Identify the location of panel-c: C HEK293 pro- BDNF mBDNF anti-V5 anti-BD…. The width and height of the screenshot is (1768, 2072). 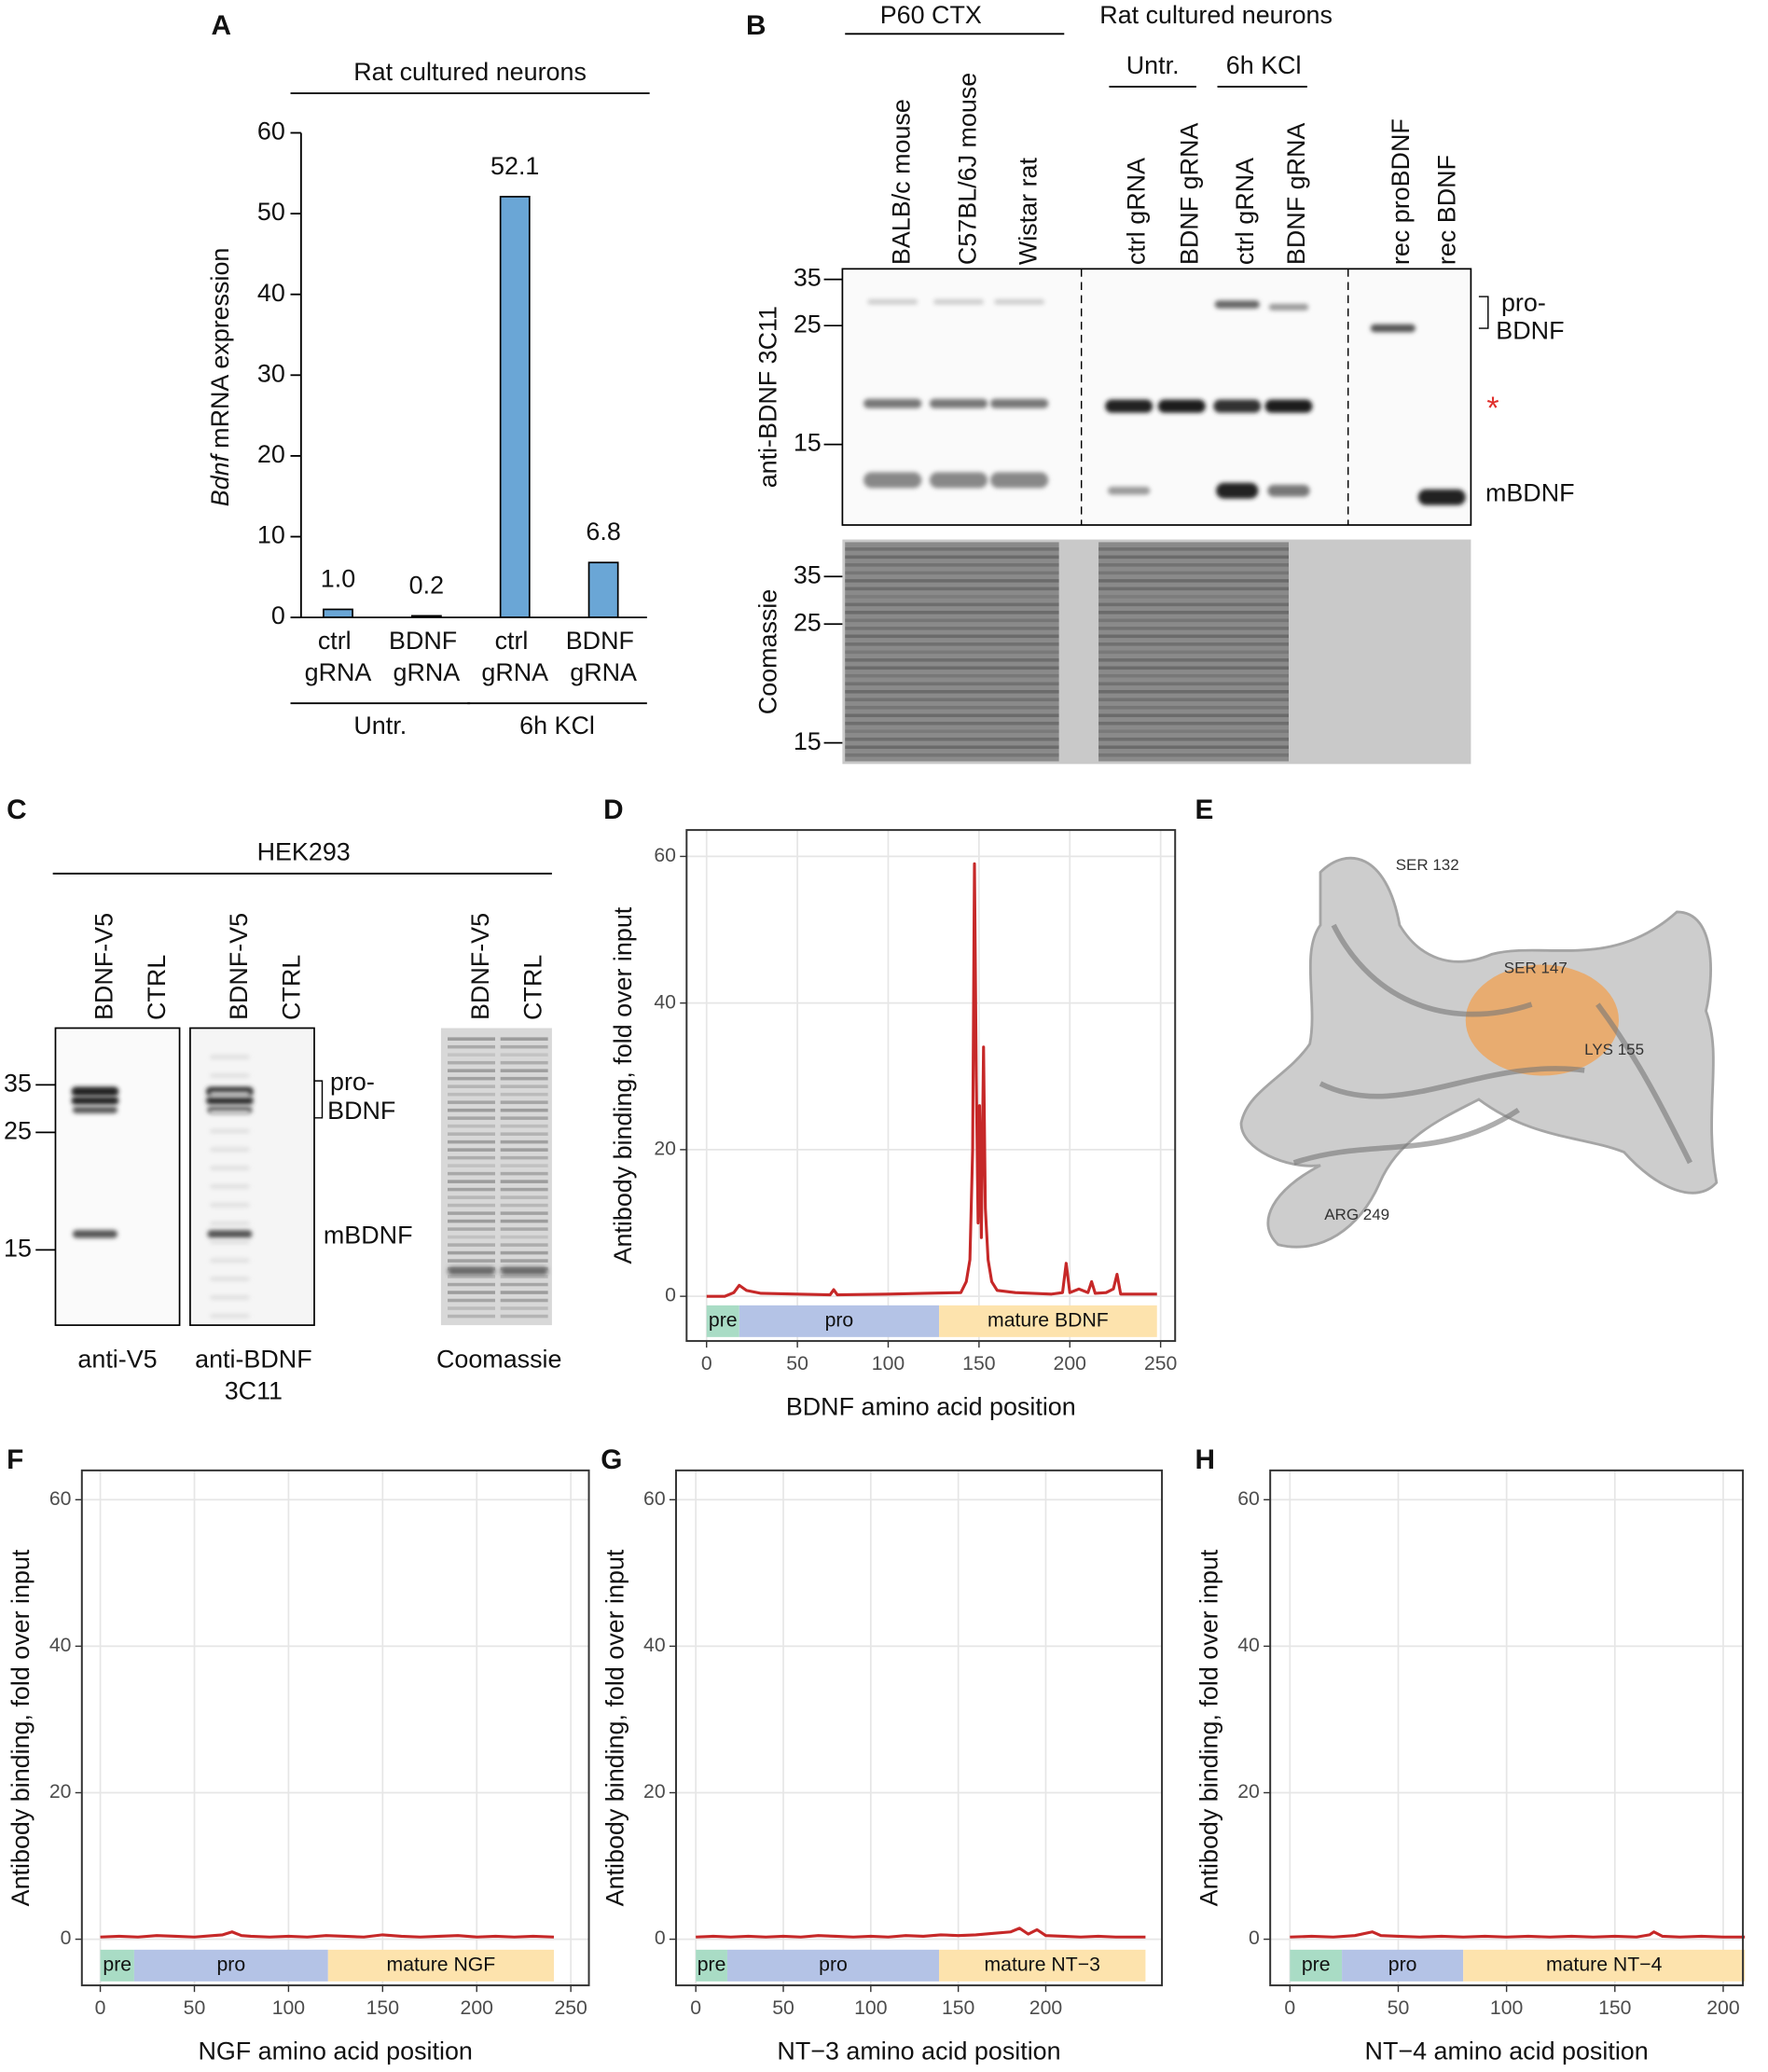
(284, 1099).